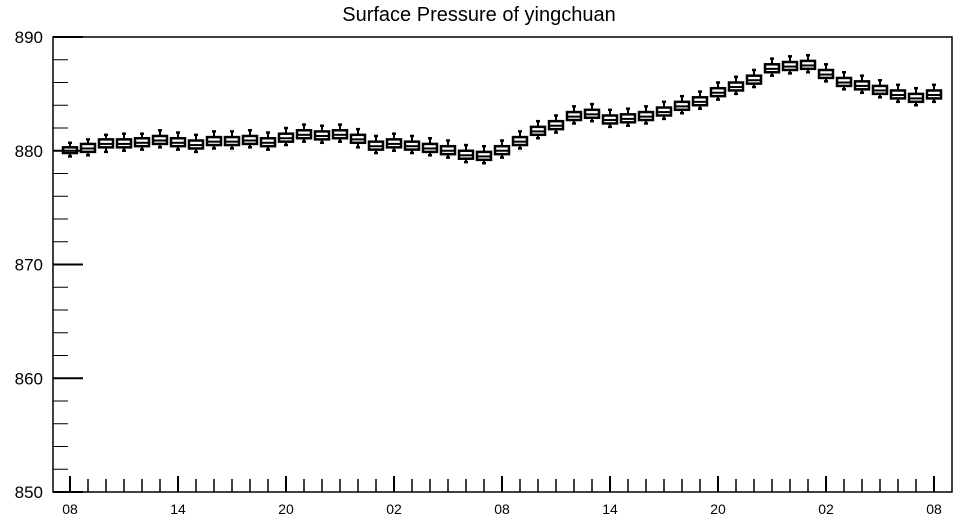  What do you see at coordinates (29, 378) in the screenshot?
I see `y-tick-label: 860` at bounding box center [29, 378].